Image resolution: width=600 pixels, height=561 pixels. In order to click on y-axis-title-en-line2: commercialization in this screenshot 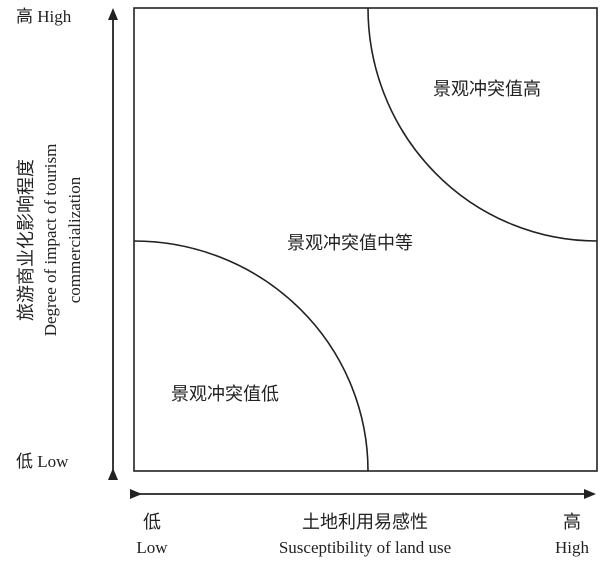, I will do `click(74, 239)`.